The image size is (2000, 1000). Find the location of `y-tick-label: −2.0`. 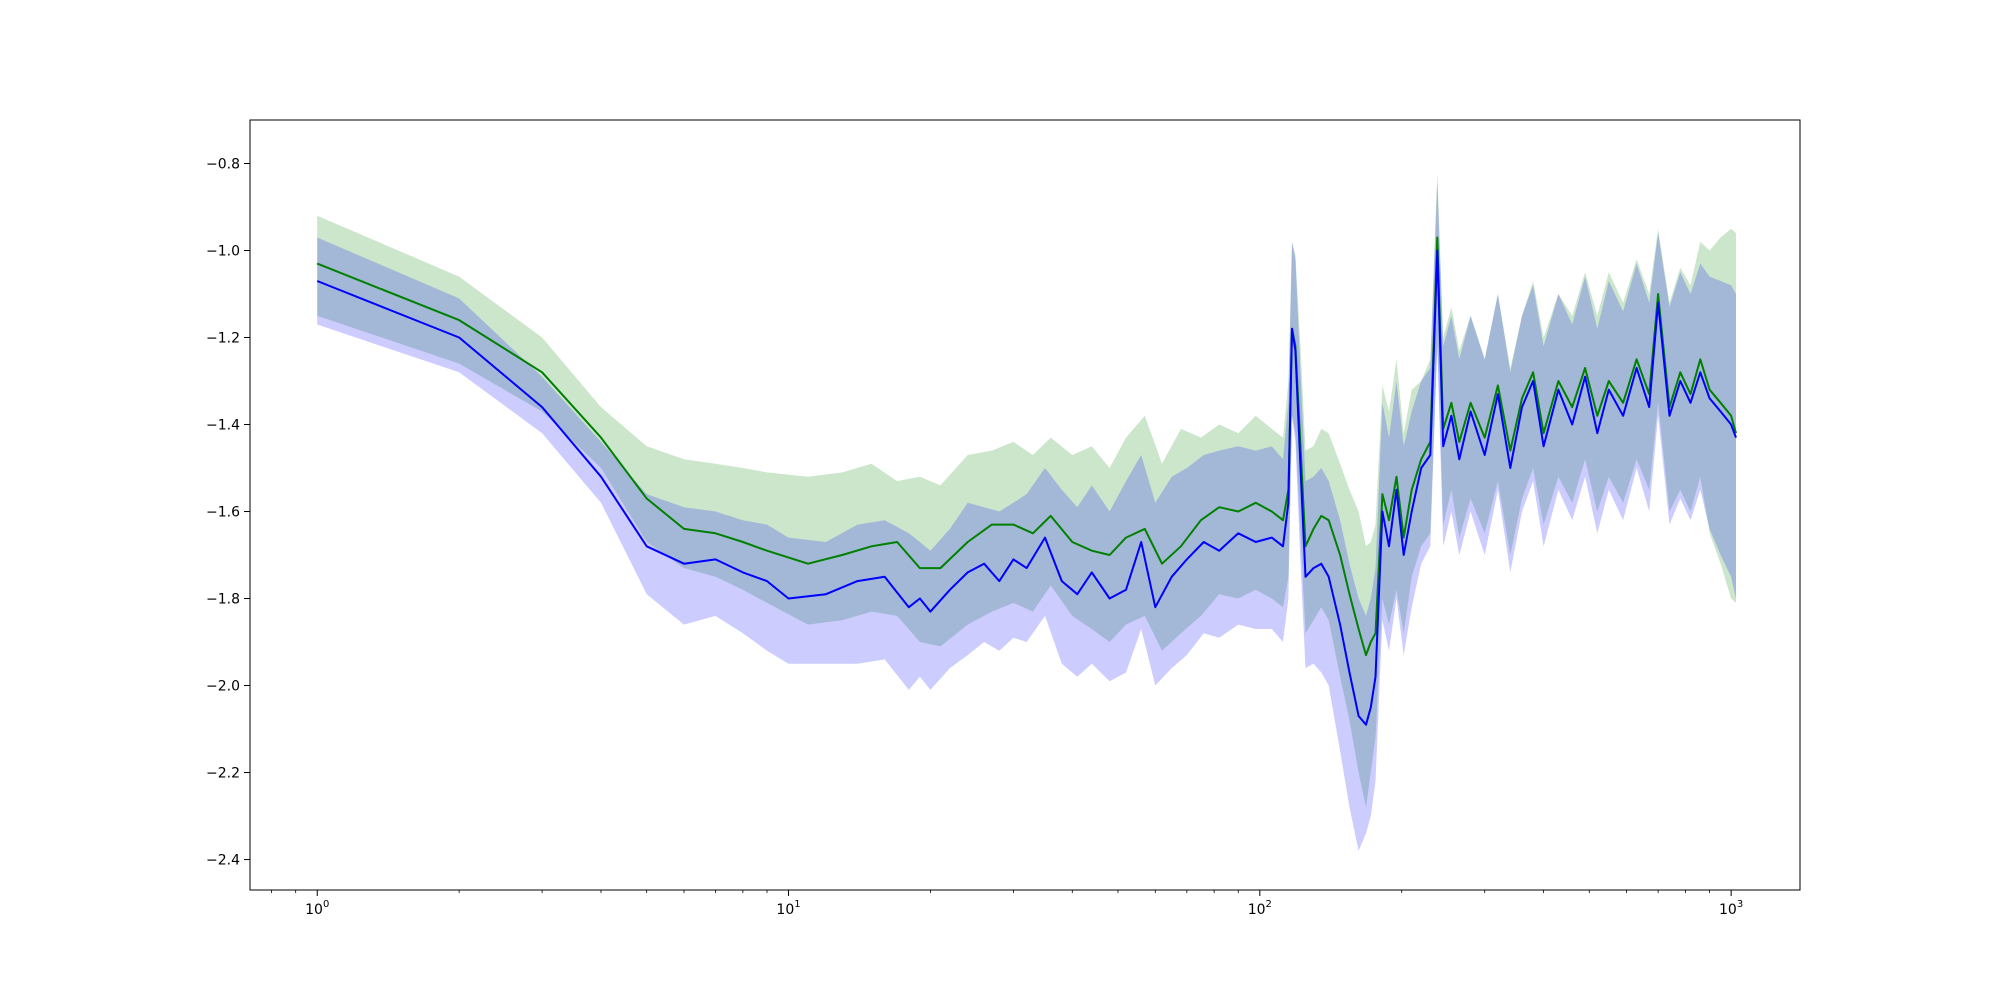

y-tick-label: −2.0 is located at coordinates (223, 687).